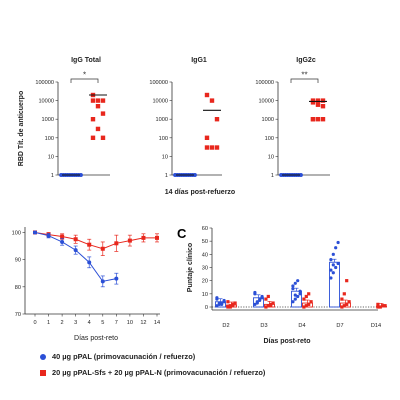 The width and height of the screenshot is (400, 400). I want to click on legend-marker-square, so click(43, 372).